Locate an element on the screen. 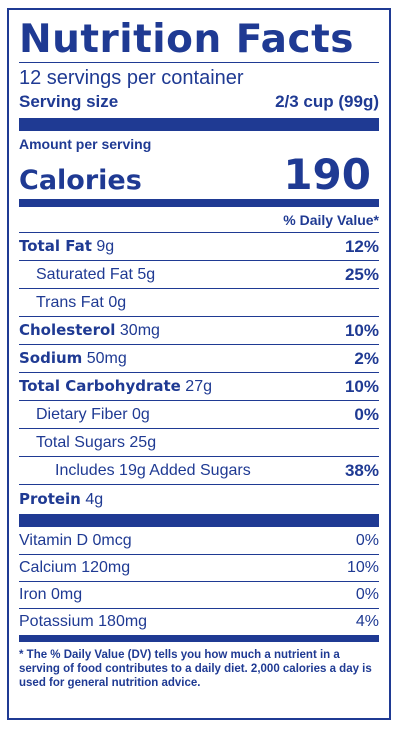 Image resolution: width=400 pixels, height=731 pixels. nutrient-row-total-fat: Total Fat 9g 12% is located at coordinates (199, 246).